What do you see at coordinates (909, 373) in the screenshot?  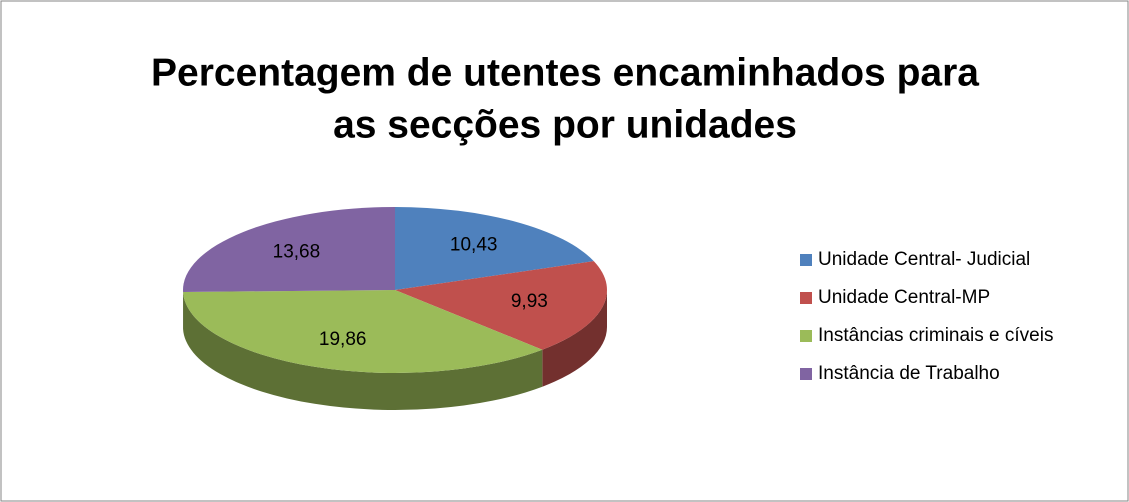 I see `legend-label: Instância de Trabalho` at bounding box center [909, 373].